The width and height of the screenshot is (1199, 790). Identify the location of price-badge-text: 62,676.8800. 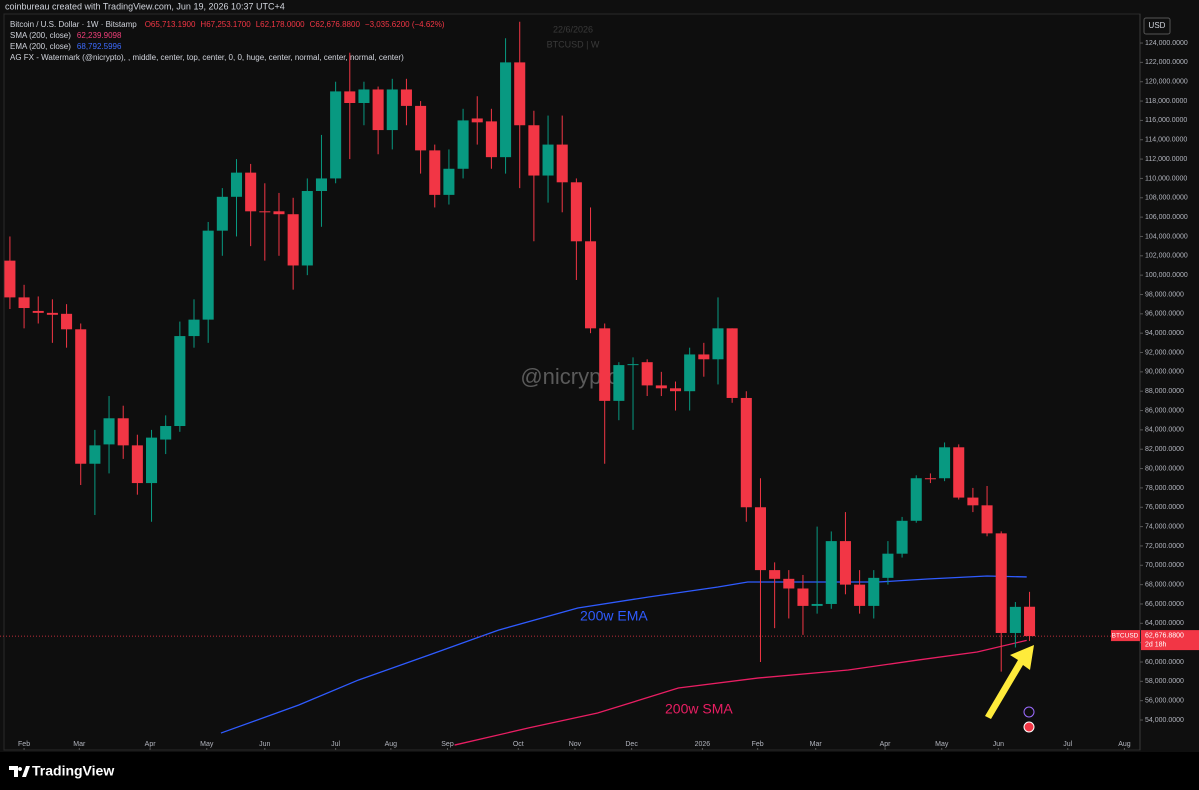
(1164, 635).